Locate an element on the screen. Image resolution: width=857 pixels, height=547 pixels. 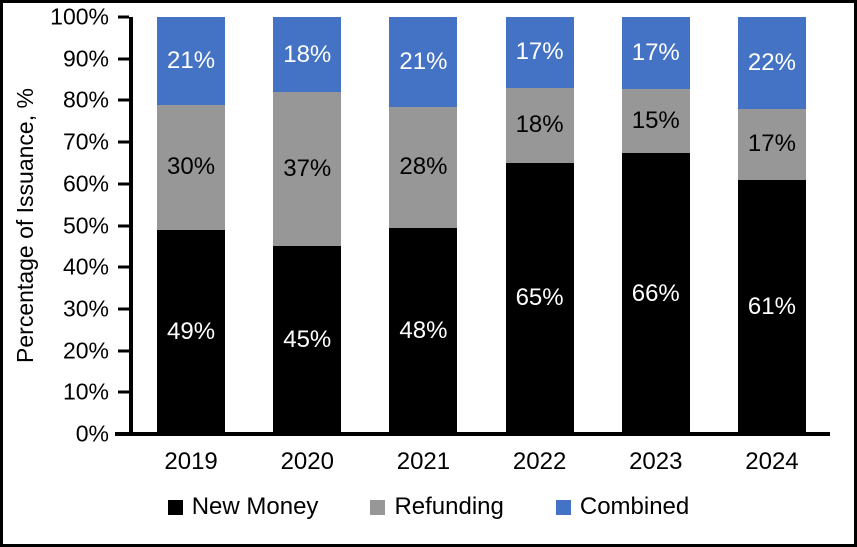
bar-segment-label: 22% is located at coordinates (771, 62).